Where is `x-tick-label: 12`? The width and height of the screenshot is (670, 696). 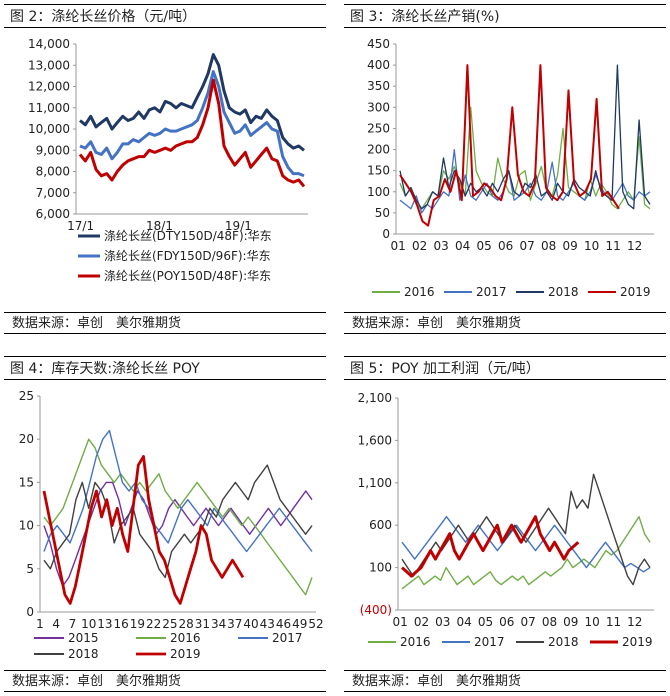
x-tick-label: 12 is located at coordinates (634, 246).